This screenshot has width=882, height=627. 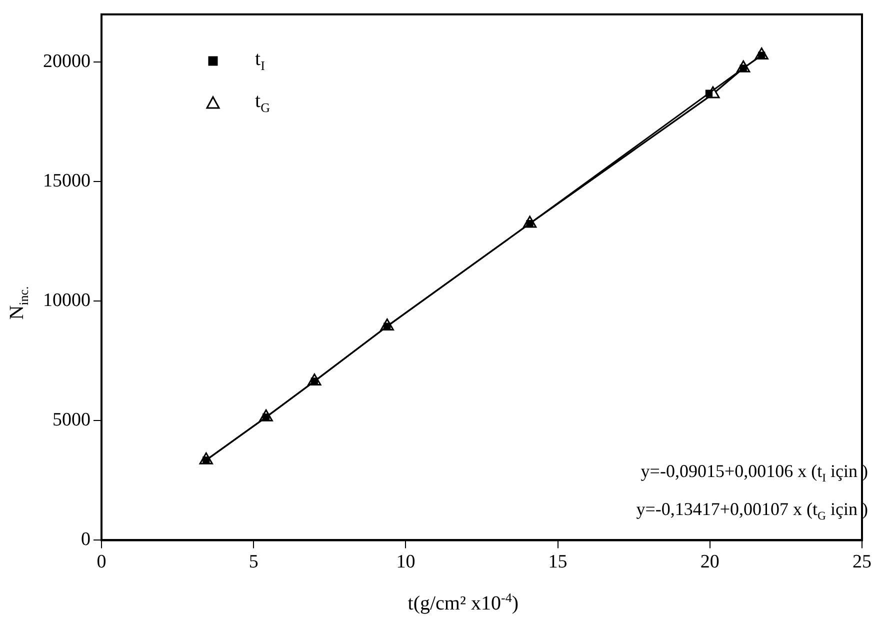 What do you see at coordinates (710, 562) in the screenshot?
I see `x-tick-label: 20` at bounding box center [710, 562].